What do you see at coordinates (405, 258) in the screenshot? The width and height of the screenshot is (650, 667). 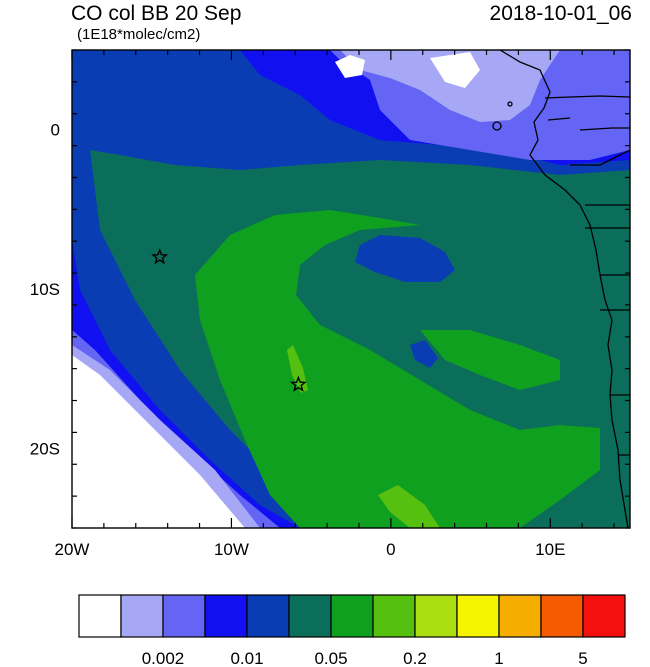 I see `field-eddy-blue` at bounding box center [405, 258].